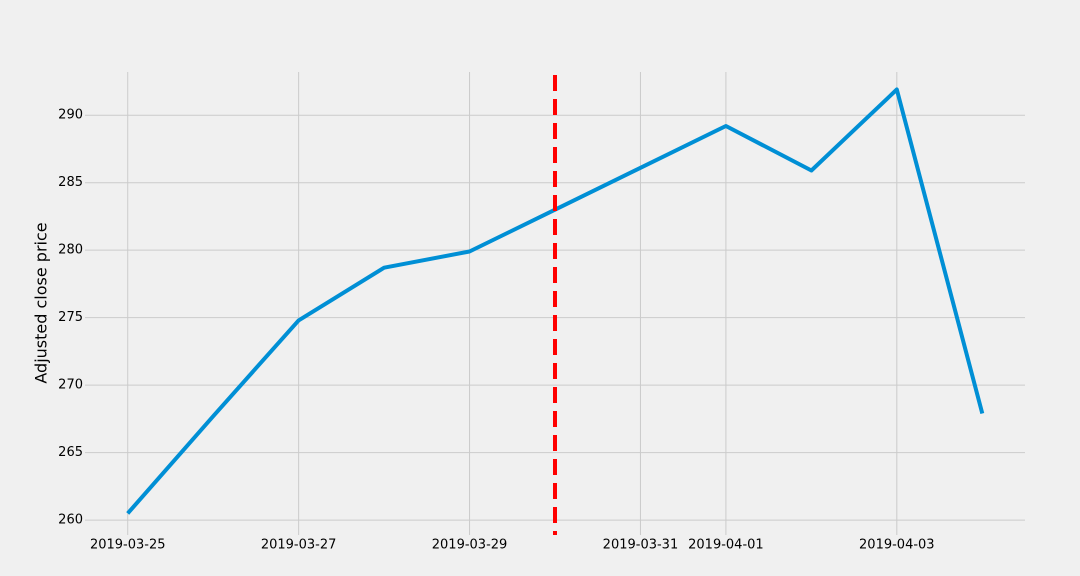 This screenshot has width=1080, height=576. Describe the element at coordinates (70, 452) in the screenshot. I see `y-tick-label: 265` at that location.